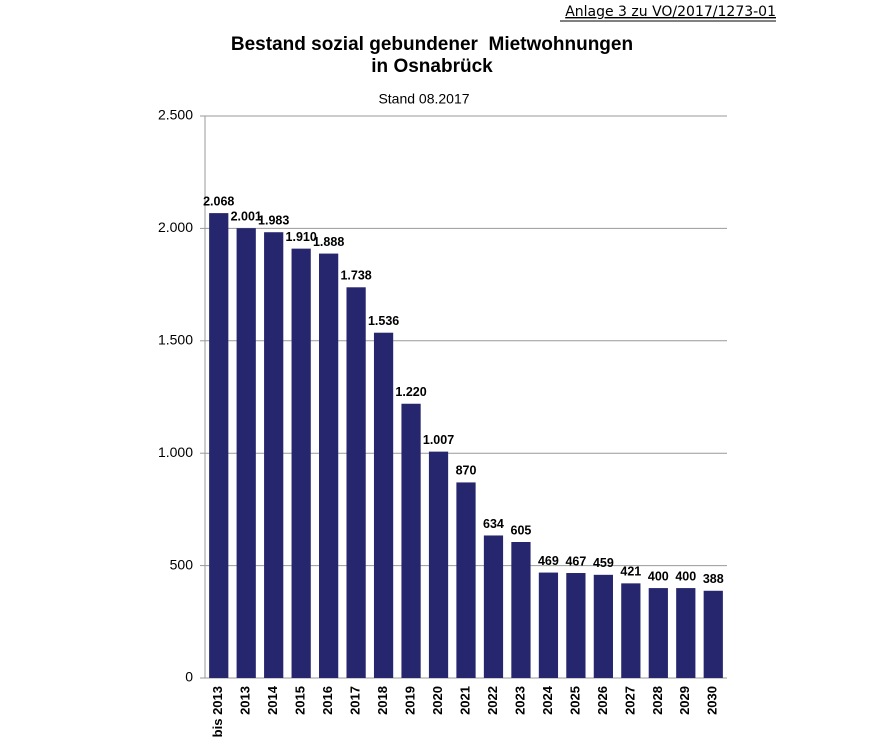  What do you see at coordinates (175, 115) in the screenshot?
I see `y-tick-label: 2.500` at bounding box center [175, 115].